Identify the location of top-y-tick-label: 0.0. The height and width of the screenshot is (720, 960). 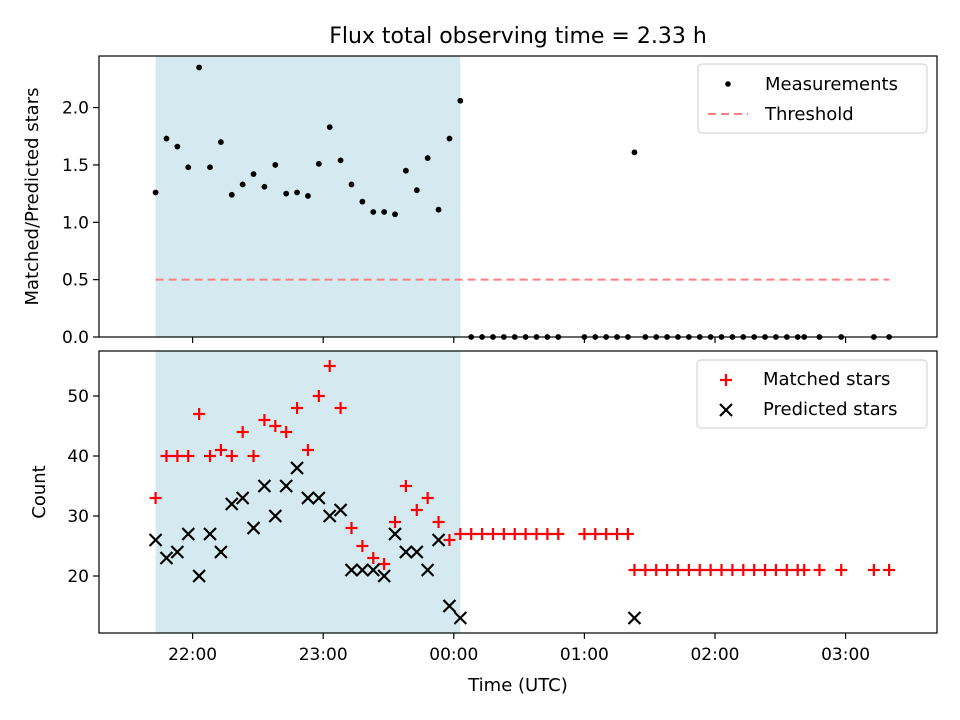
(75, 338).